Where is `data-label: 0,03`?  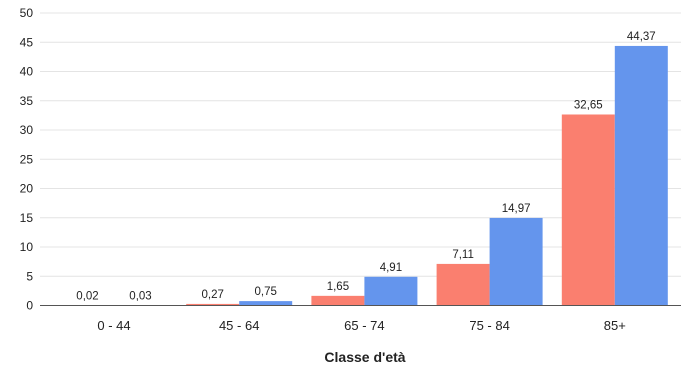 data-label: 0,03 is located at coordinates (140, 296).